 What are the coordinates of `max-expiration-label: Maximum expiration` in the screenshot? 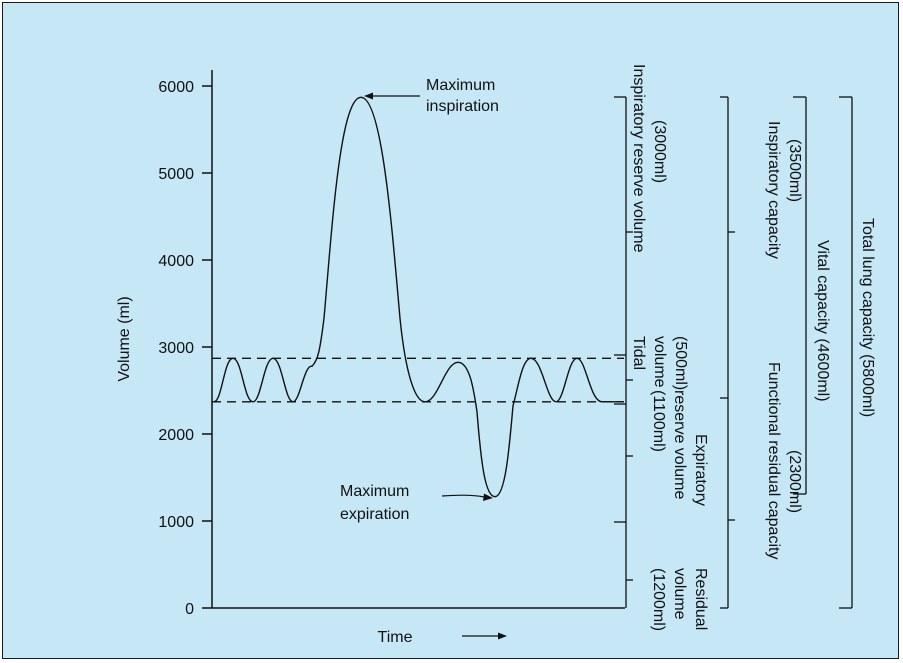 It's located at (377, 503).